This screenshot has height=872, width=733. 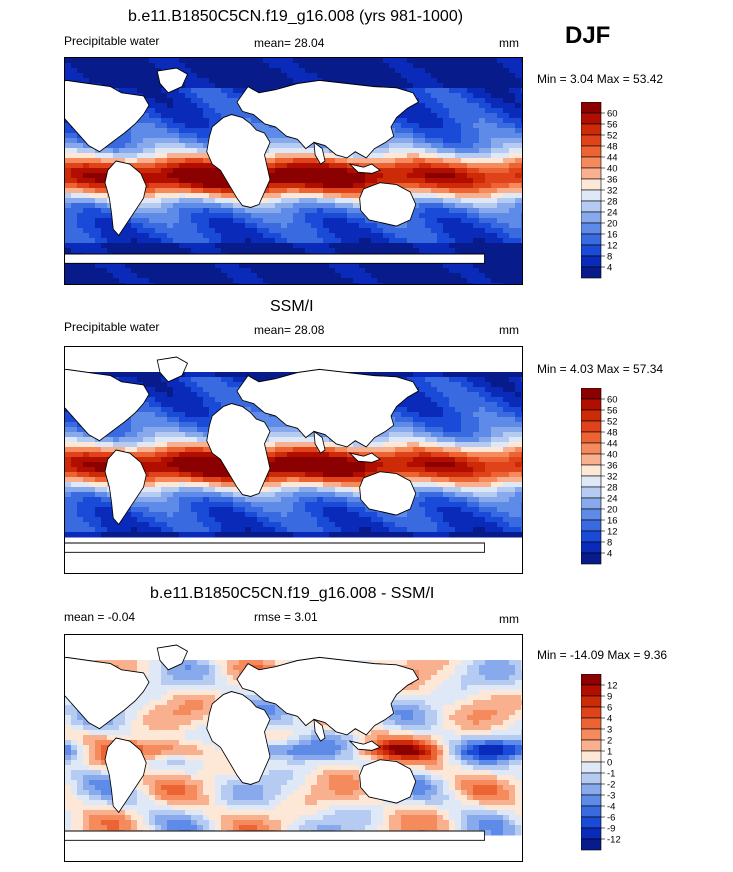 I want to click on colorbar-tick-label: -2, so click(x=611, y=785).